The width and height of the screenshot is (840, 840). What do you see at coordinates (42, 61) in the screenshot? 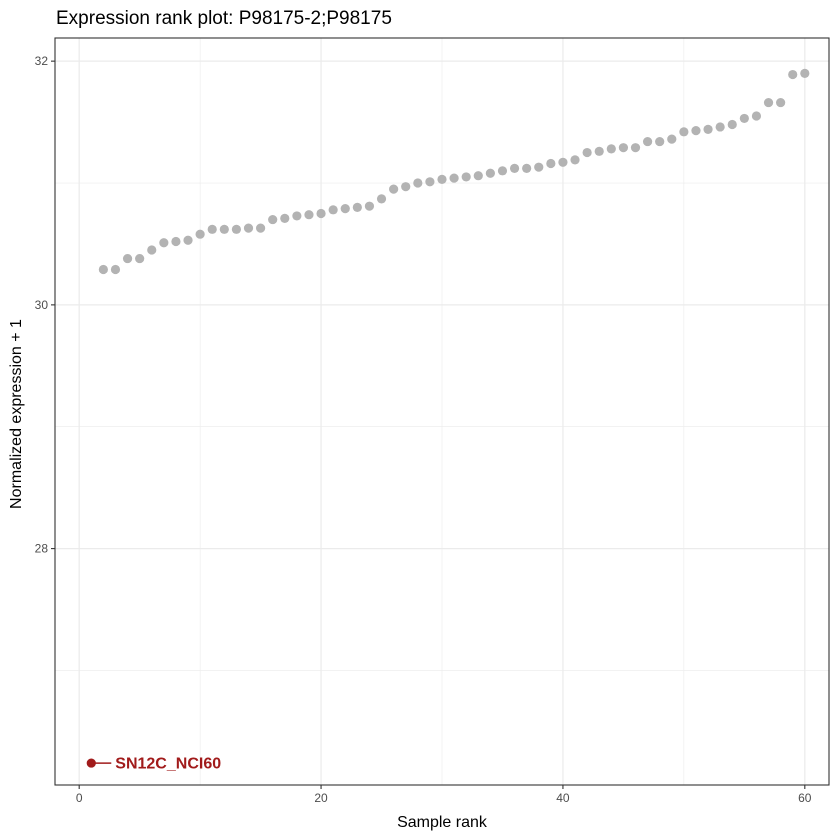
I see `y-tick-label: 32` at bounding box center [42, 61].